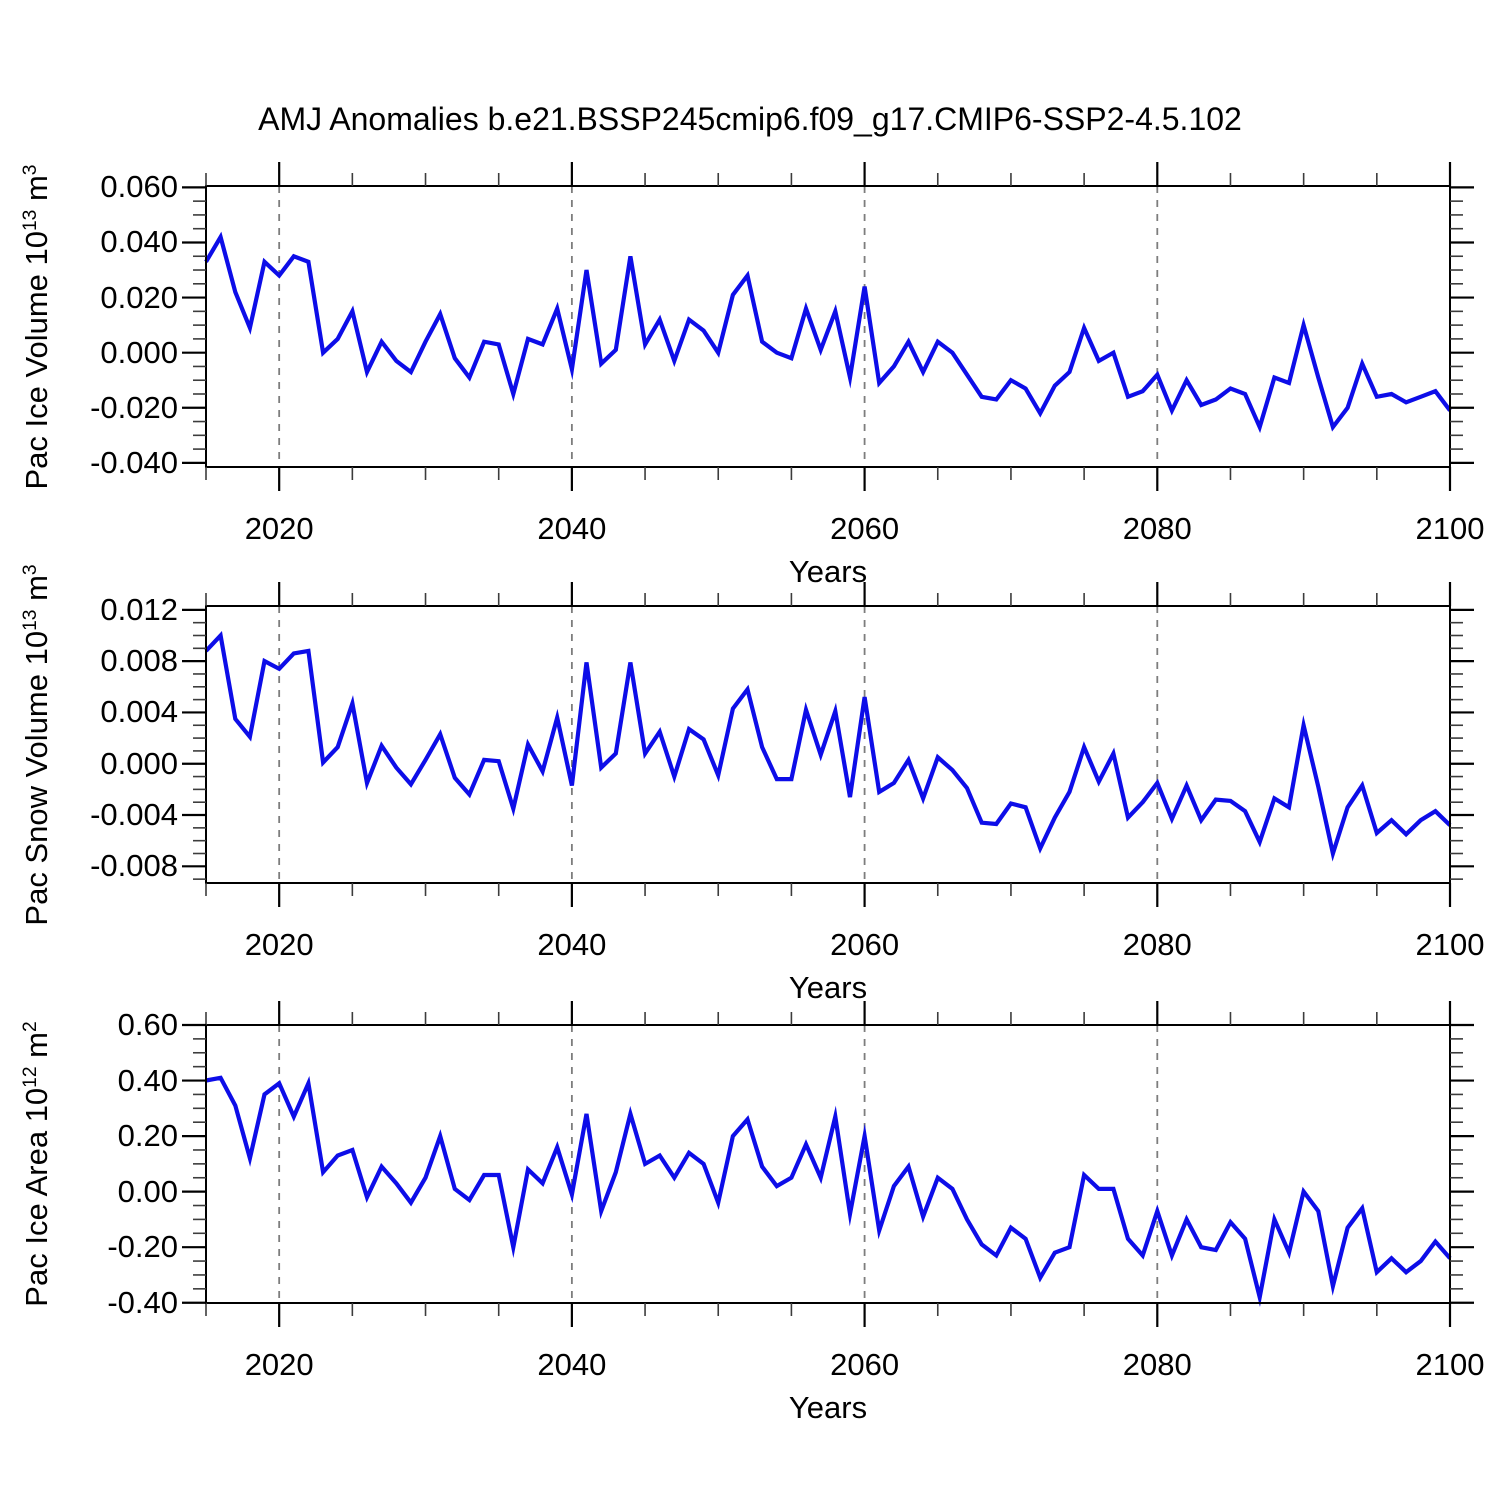  Describe the element at coordinates (37, 326) in the screenshot. I see `y-axis-title-pac-ice-volume: Pac Ice Volume 1013 m3` at that location.